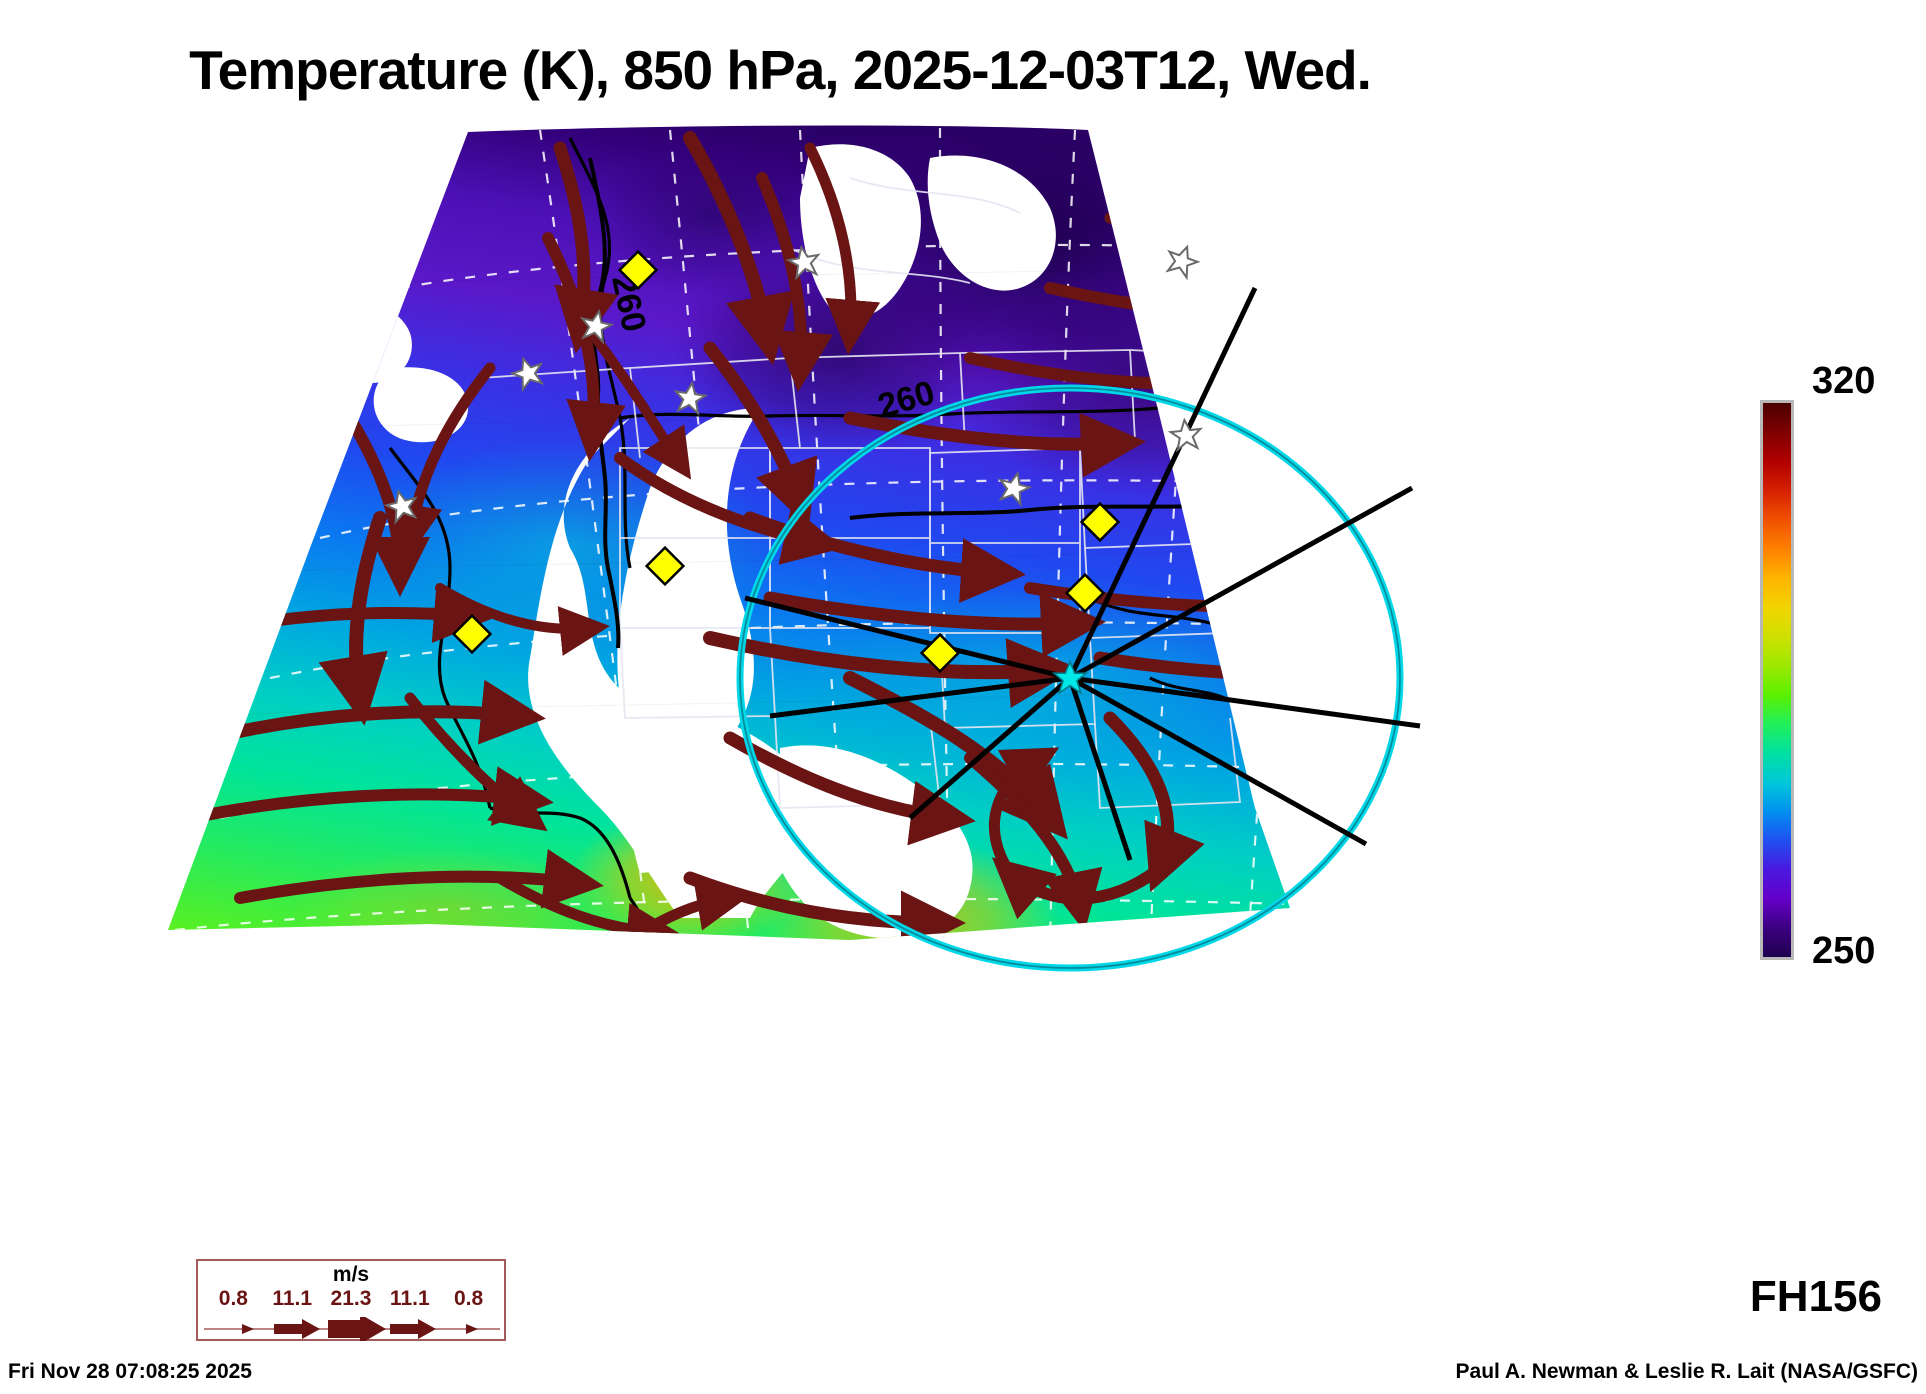 This screenshot has height=1394, width=1926. Describe the element at coordinates (468, 1298) in the screenshot. I see `wind-legend-value-4: 0.8` at that location.